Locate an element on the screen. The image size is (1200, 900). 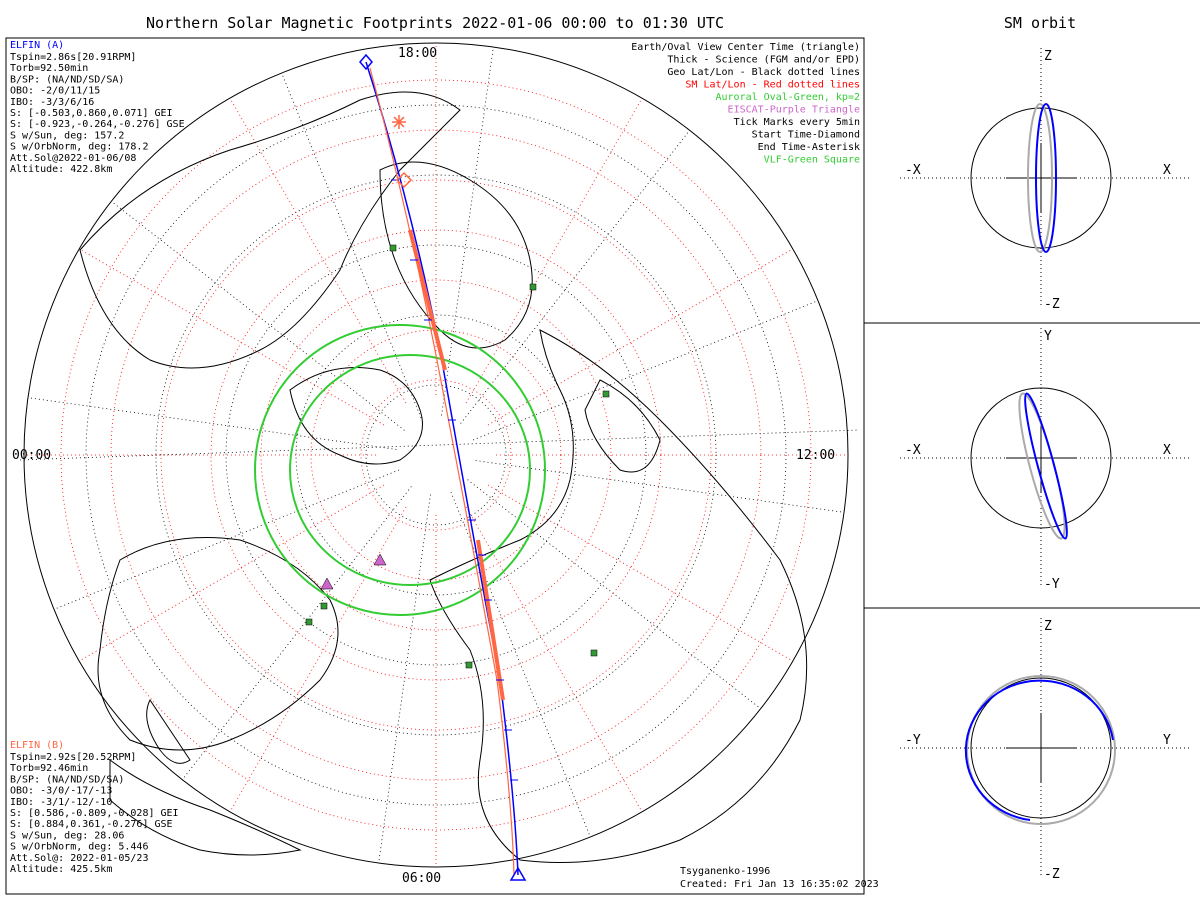
time-label-left: 00:00 is located at coordinates (31, 455).